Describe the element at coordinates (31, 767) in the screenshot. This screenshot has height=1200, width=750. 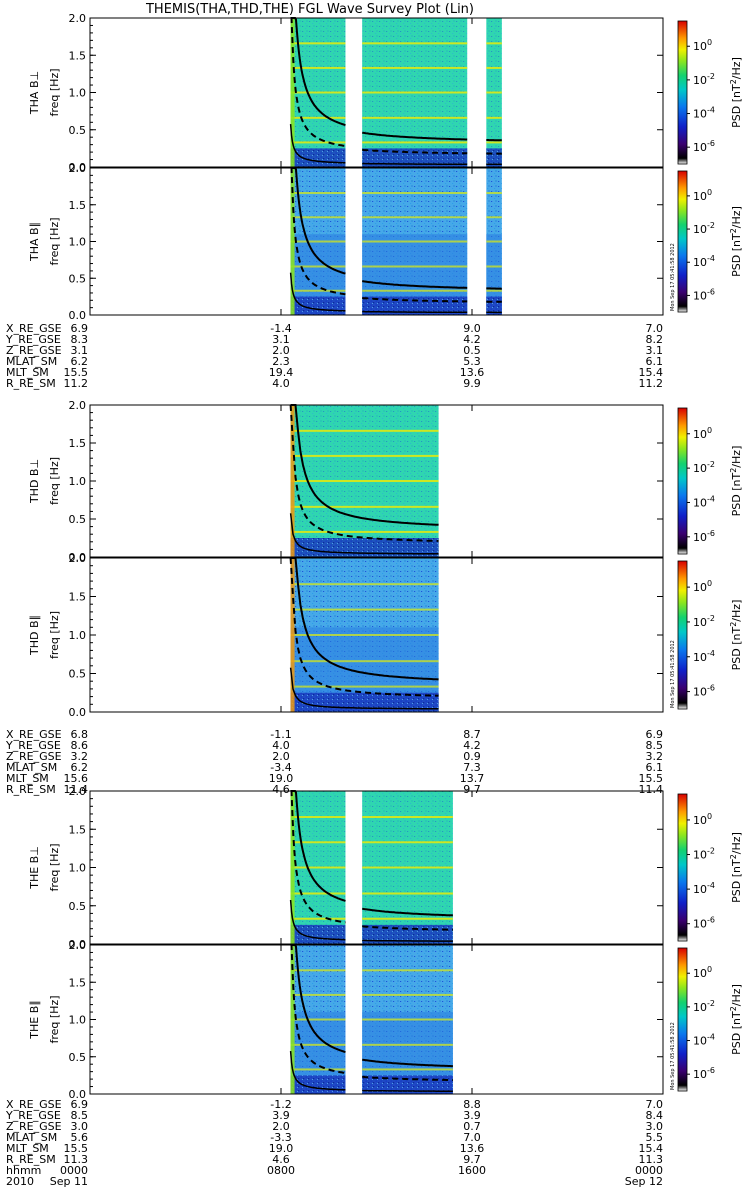
I see `ephemeris-row-name: MLAT_SM` at that location.